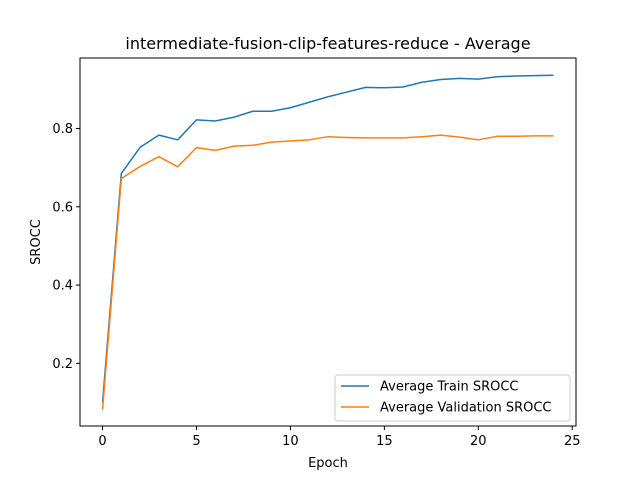 The image size is (640, 480). What do you see at coordinates (196, 441) in the screenshot?
I see `x-tick-label: 5` at bounding box center [196, 441].